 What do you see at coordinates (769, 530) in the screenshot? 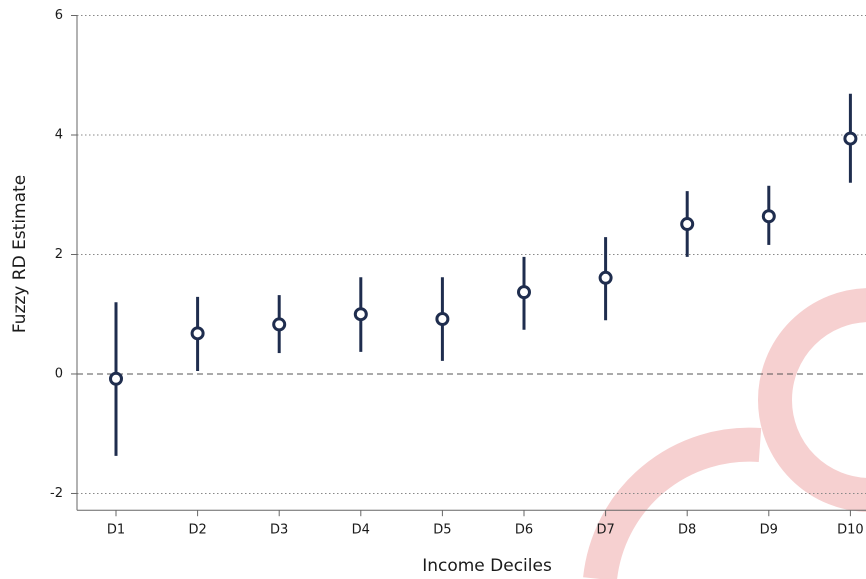
I see `x-tick-label: D9` at bounding box center [769, 530].